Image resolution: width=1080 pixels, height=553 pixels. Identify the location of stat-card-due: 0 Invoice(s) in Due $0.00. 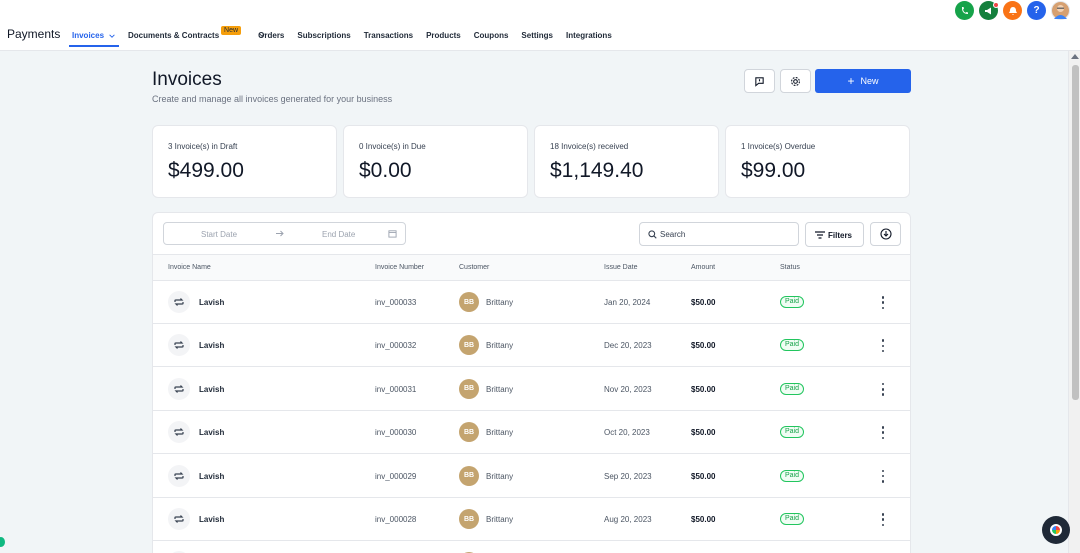
(435, 161).